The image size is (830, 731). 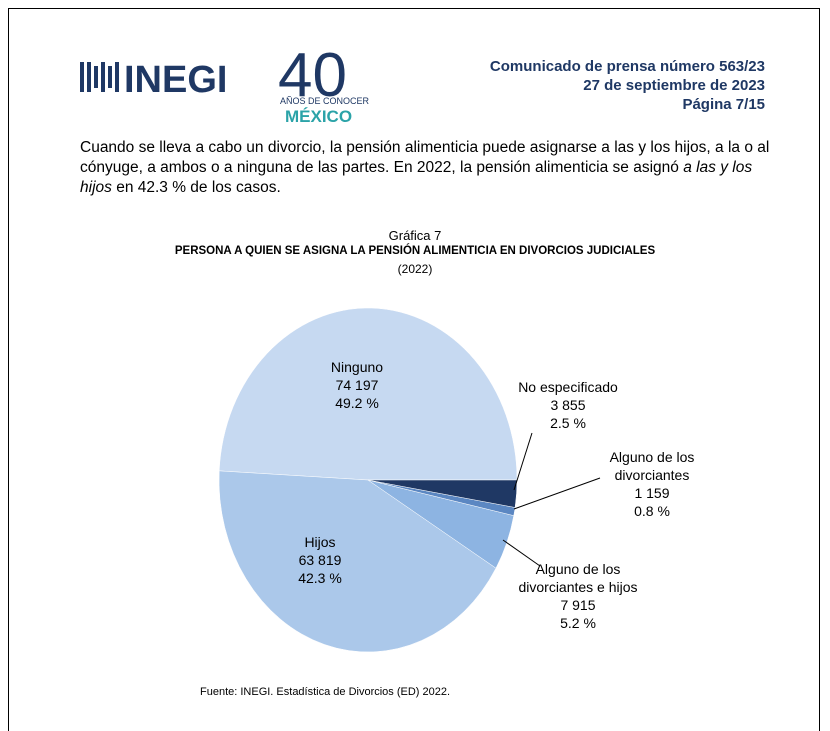 What do you see at coordinates (357, 367) in the screenshot?
I see `category-label: Ninguno` at bounding box center [357, 367].